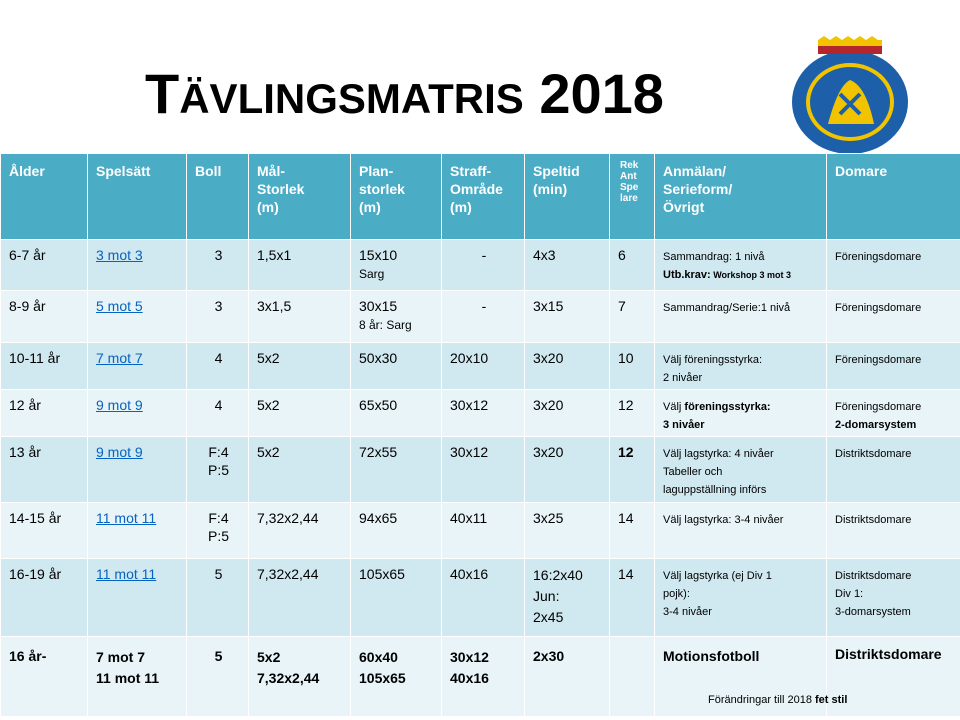  Describe the element at coordinates (740, 597) in the screenshot. I see `cell-anmalan: Välj lagstyrka (ej Div 1 pojk): 3-4 nivåer` at that location.